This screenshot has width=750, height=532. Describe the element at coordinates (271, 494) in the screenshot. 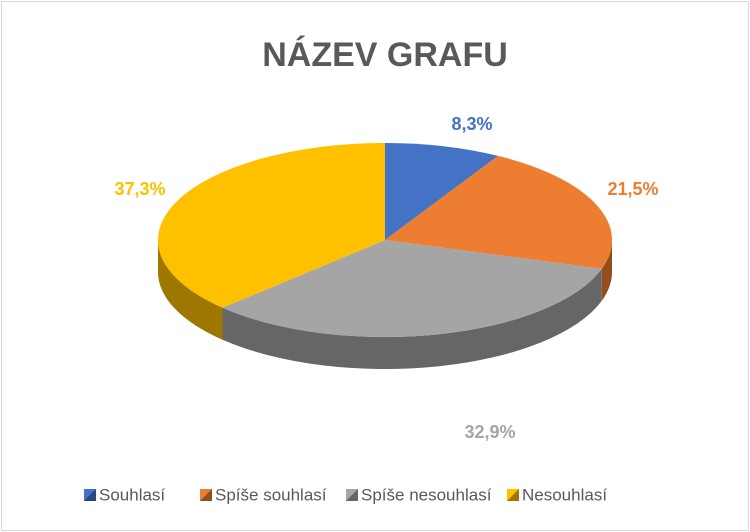

I see `legend-label: Spíše souhlasí` at that location.